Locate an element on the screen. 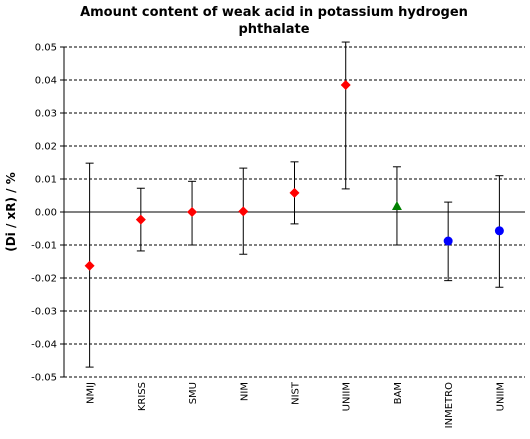  y-axis-label: (Di / xR) / % is located at coordinates (11, 212).